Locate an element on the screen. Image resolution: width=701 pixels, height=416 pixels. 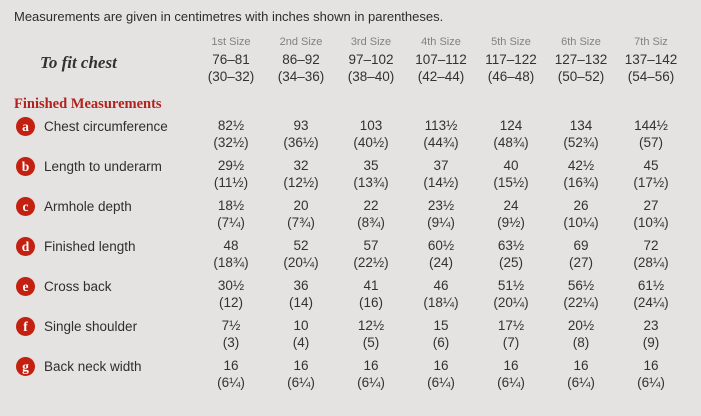
measurement-row-label: Single shoulder is located at coordinates (91, 326).